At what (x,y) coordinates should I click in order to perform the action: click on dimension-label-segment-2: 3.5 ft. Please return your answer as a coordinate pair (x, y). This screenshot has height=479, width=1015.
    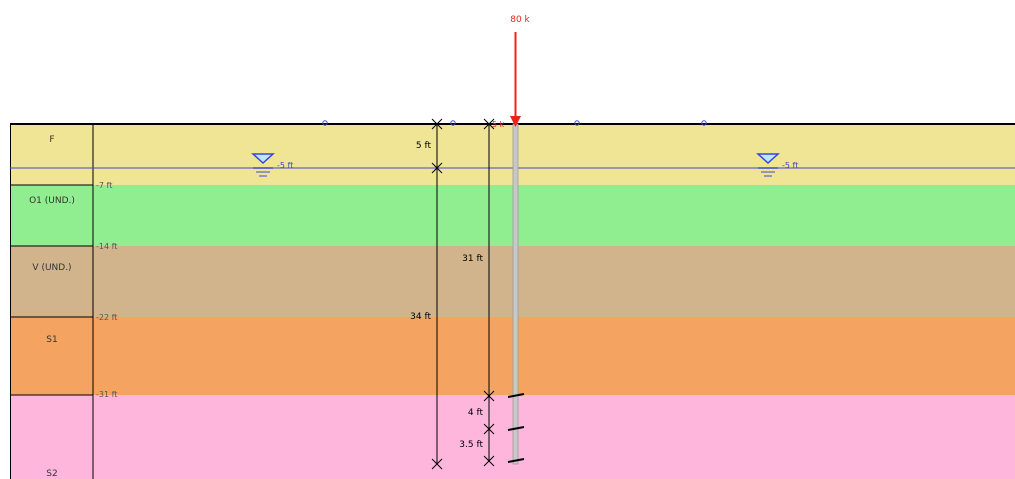
    Looking at the image, I should click on (471, 445).